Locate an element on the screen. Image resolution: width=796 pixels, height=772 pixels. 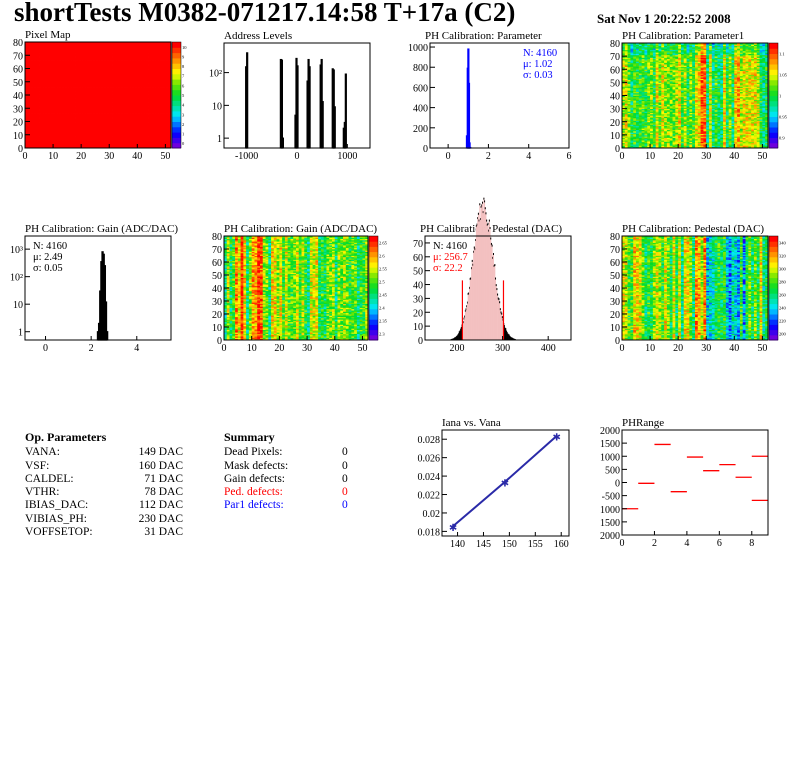
canvas-date: Sat Nov 1 20:22:52 2008 is located at coordinates (664, 18).